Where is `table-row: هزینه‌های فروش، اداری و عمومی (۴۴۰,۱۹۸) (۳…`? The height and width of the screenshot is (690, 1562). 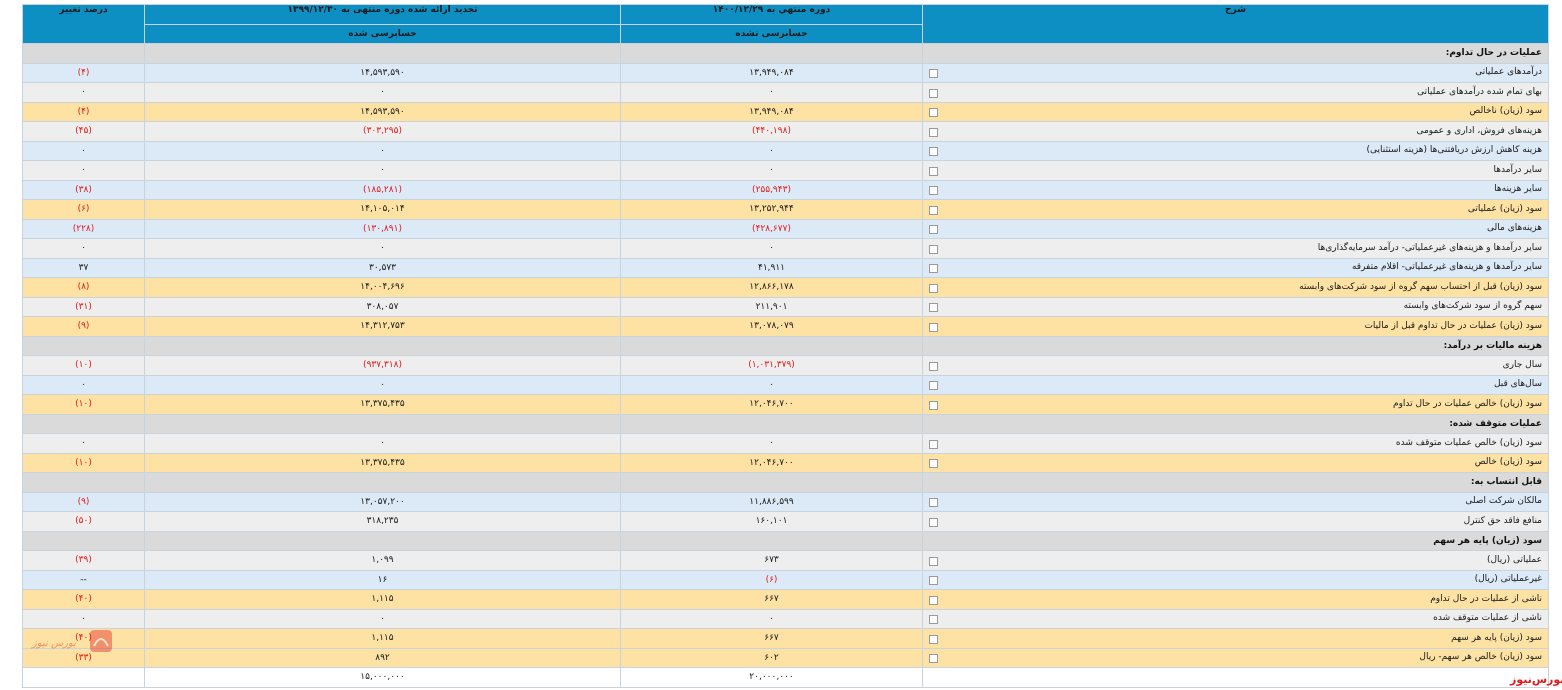 table-row: هزینه‌های فروش، اداری و عمومی (۴۴۰,۱۹۸) (۳… is located at coordinates (785, 131).